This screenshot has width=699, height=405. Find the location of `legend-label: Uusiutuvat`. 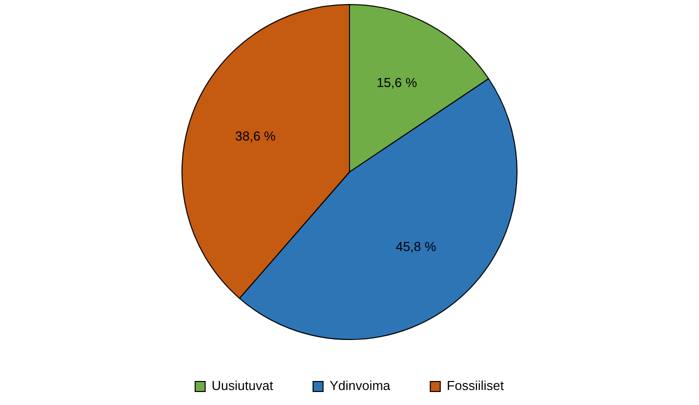

legend-label: Uusiutuvat is located at coordinates (243, 386).